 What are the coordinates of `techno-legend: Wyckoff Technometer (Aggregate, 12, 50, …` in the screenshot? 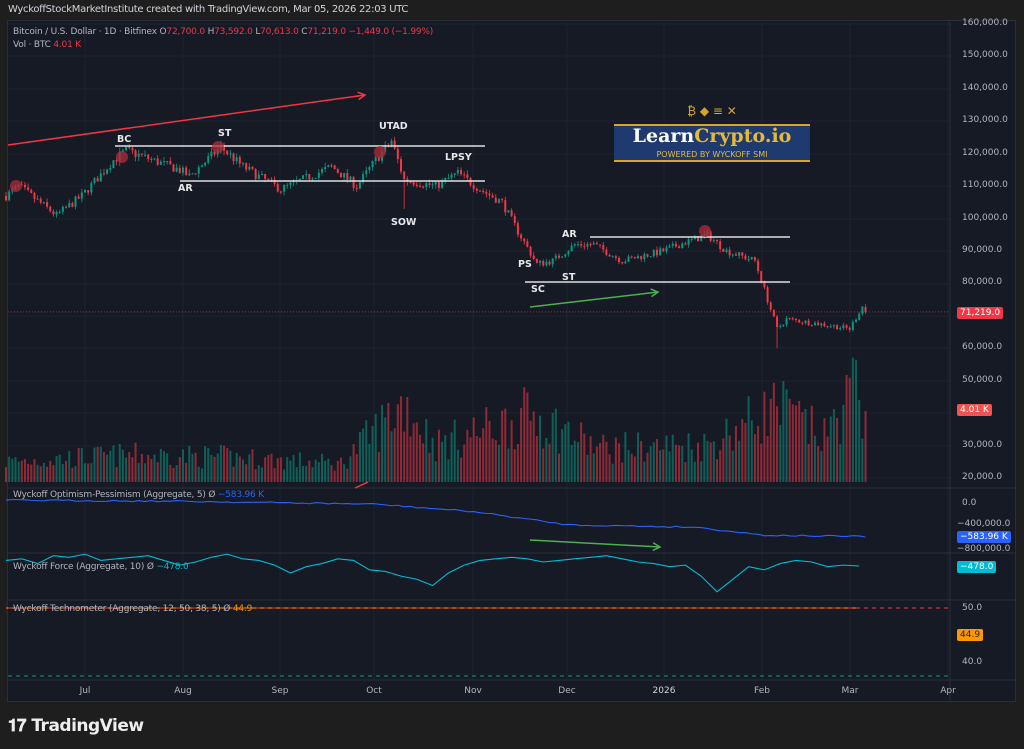 It's located at (132, 609).